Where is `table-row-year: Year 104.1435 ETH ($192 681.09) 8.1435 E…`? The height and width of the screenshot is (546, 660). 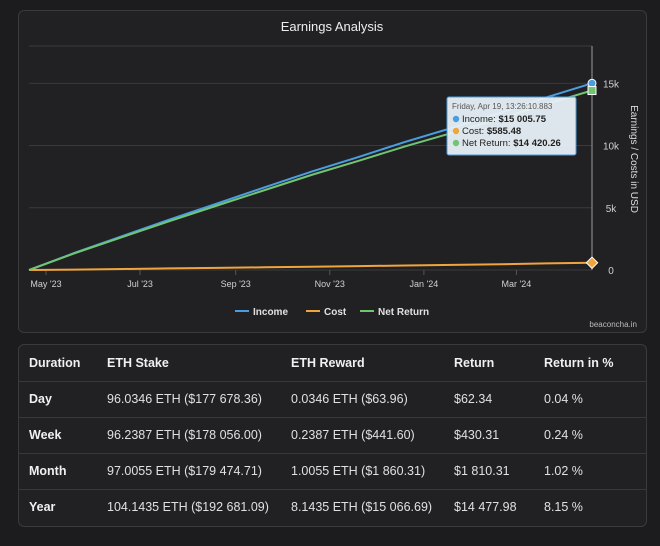
table-row-year: Year 104.1435 ETH ($192 681.09) 8.1435 E… is located at coordinates (332, 506).